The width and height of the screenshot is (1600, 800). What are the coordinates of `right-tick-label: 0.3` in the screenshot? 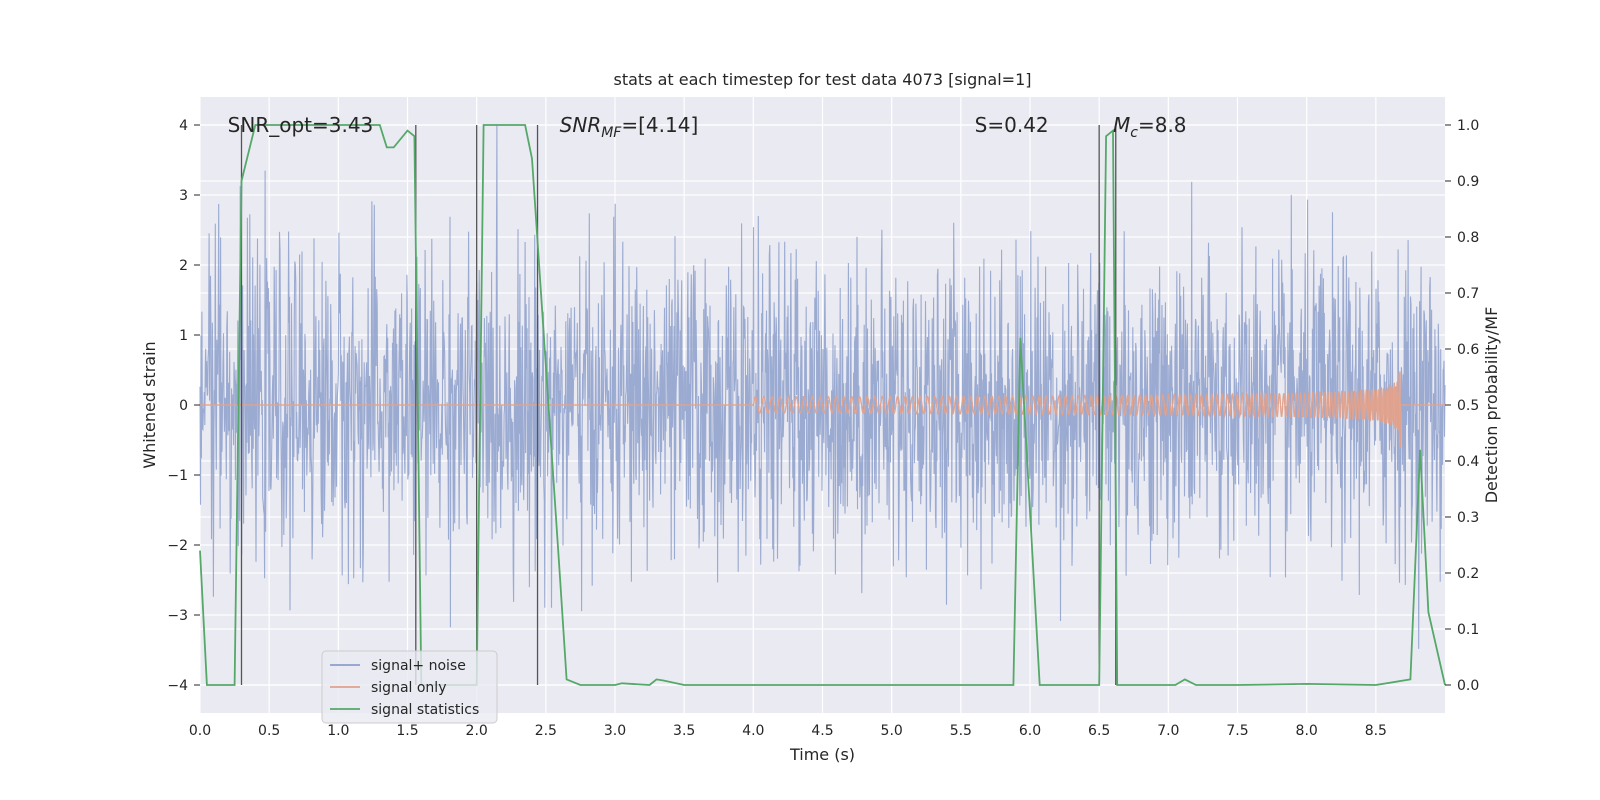 It's located at (1468, 518).